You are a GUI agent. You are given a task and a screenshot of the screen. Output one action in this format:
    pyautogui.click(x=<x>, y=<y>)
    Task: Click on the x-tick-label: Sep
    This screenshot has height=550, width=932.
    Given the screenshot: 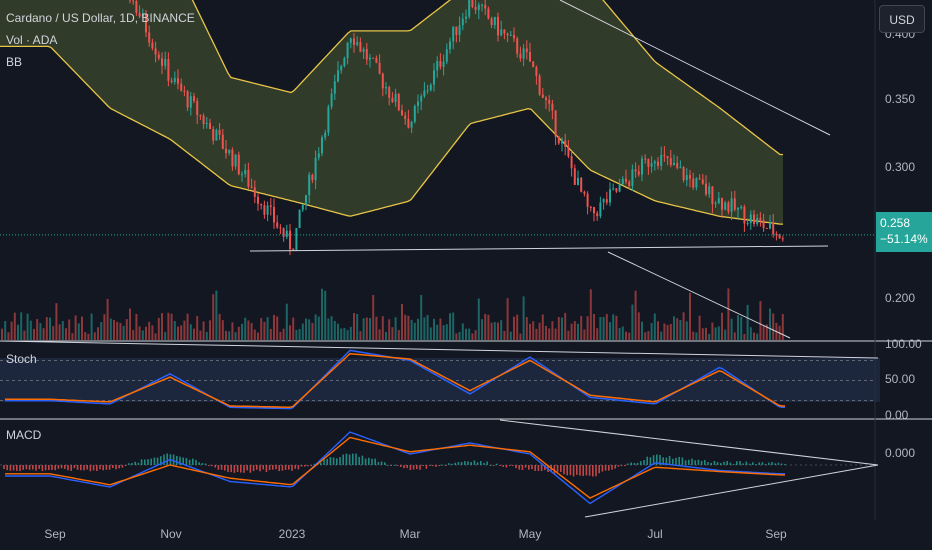 What is the action you would take?
    pyautogui.click(x=776, y=534)
    